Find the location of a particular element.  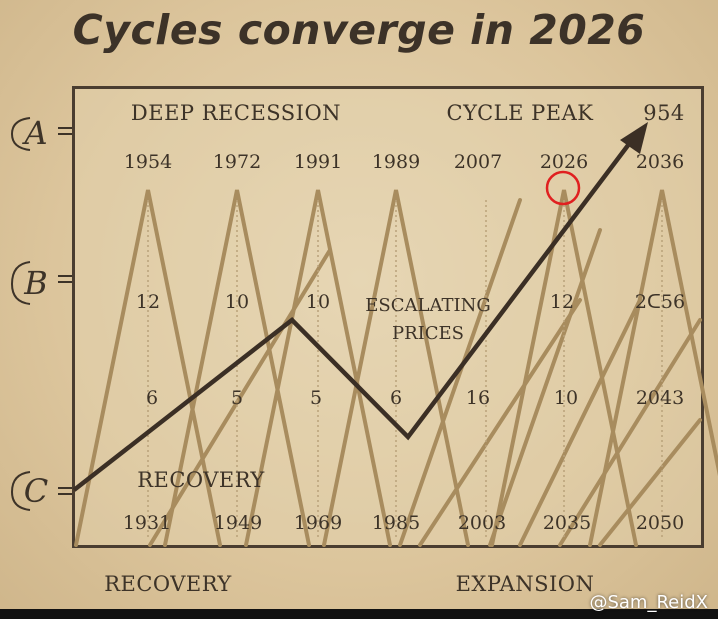

bottom-year: 1949 is located at coordinates (238, 523).